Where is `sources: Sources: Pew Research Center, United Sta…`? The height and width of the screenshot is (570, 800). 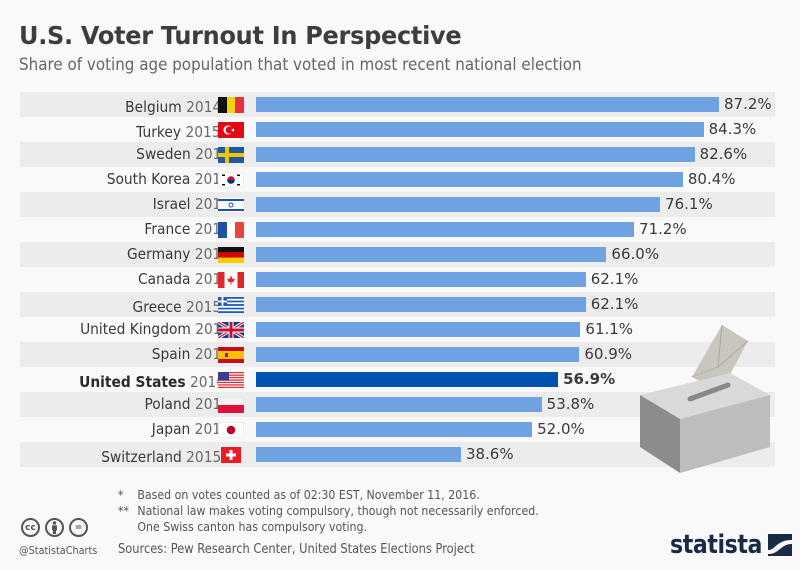 sources: Sources: Pew Research Center, United Sta… is located at coordinates (296, 549).